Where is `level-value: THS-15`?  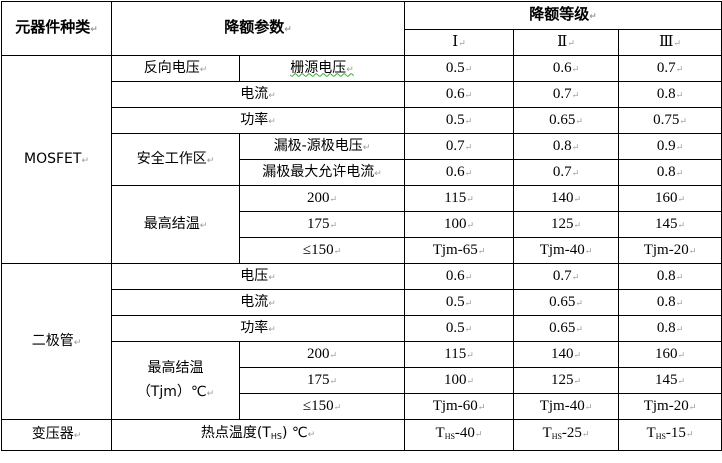 level-value: THS-15 is located at coordinates (670, 435).